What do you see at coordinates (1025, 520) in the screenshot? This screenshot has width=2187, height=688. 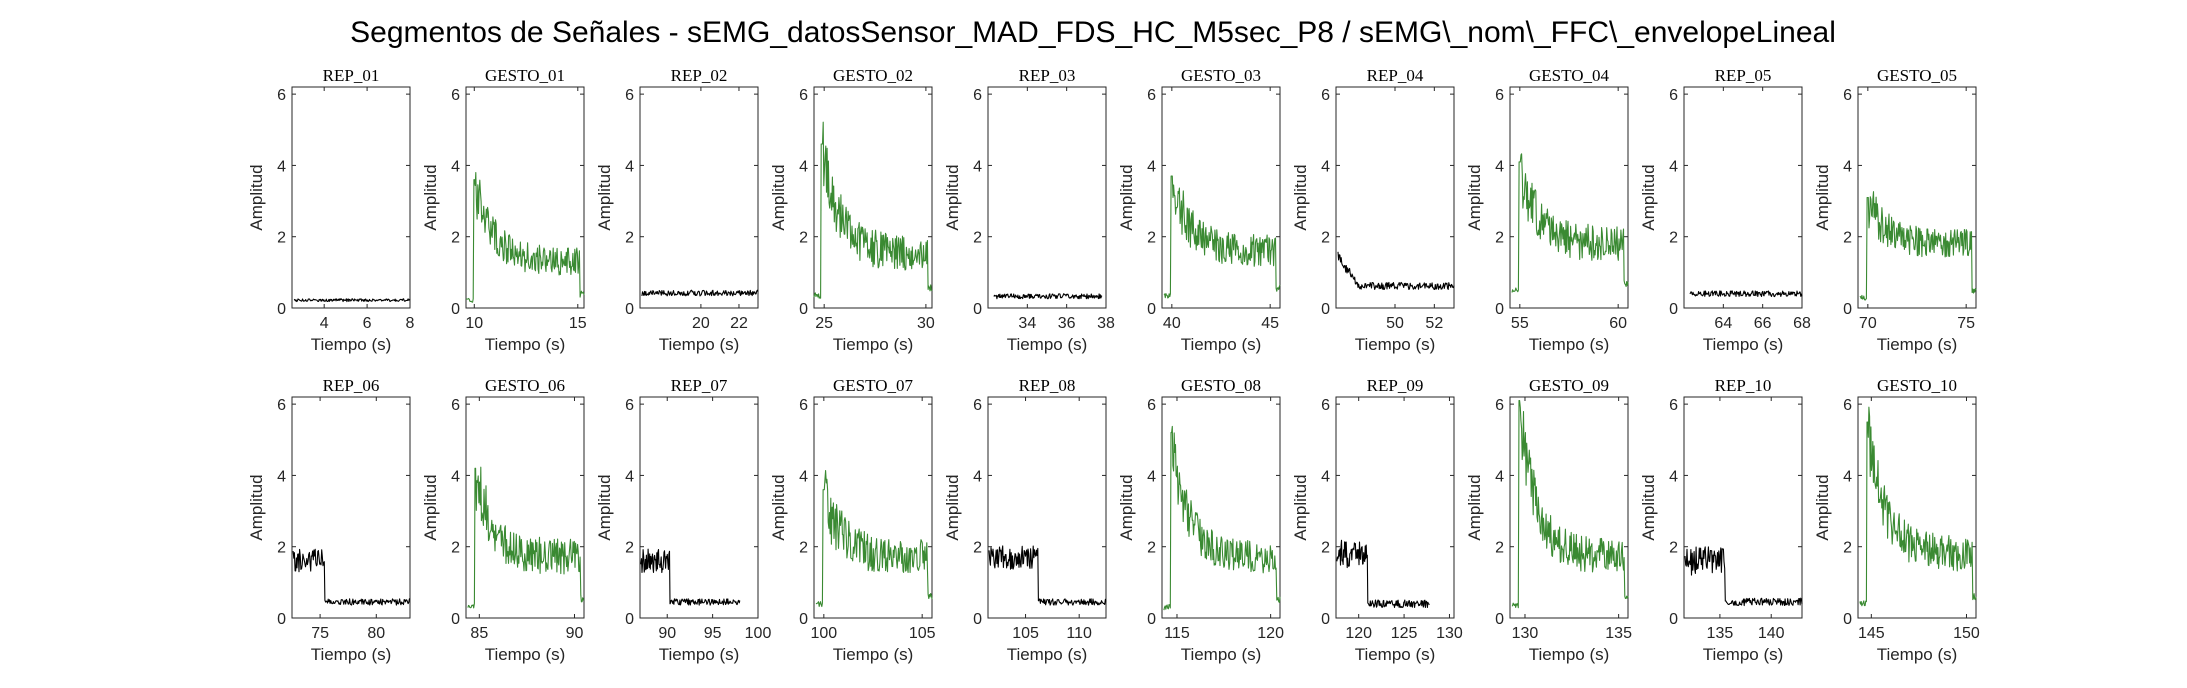 I see `subplot: REP_08 0 2 4 6 105 110 Tiempo (s) Amplitud` at bounding box center [1025, 520].